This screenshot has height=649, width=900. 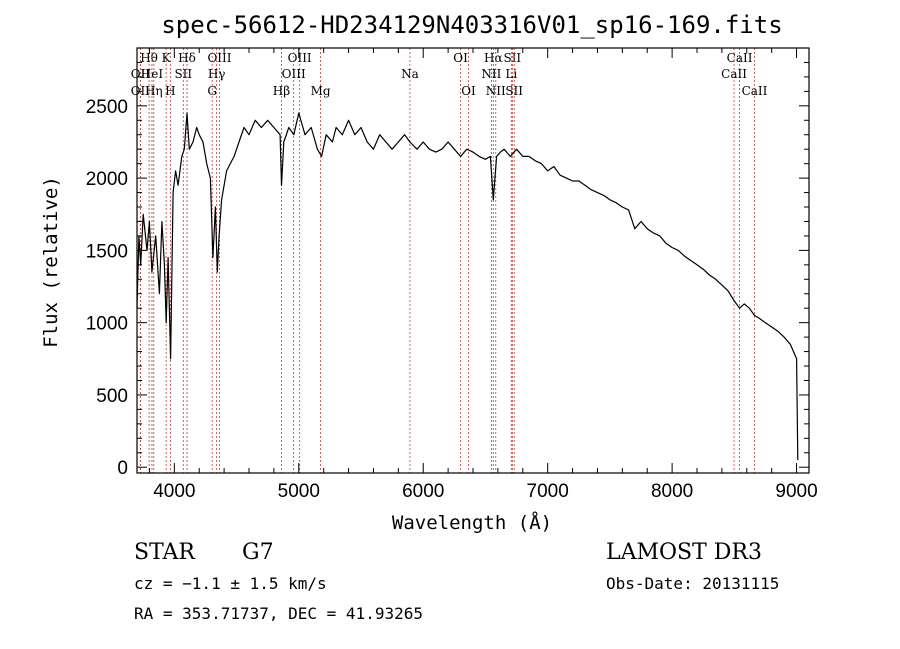 What do you see at coordinates (212, 91) in the screenshot?
I see `line-label: G` at bounding box center [212, 91].